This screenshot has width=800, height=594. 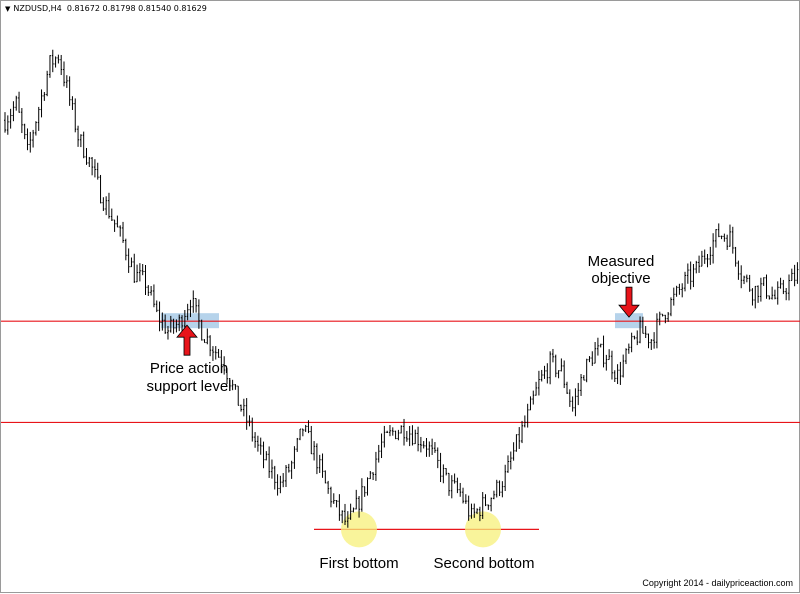 I want to click on arrows, so click(x=408, y=321).